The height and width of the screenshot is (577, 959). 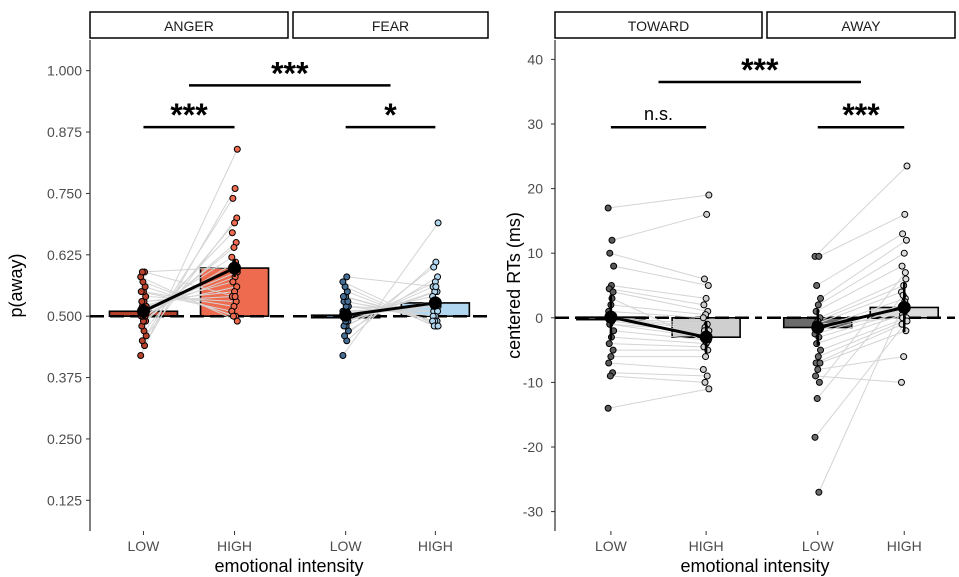 I want to click on y-tick-label: 40, so click(x=535, y=59).